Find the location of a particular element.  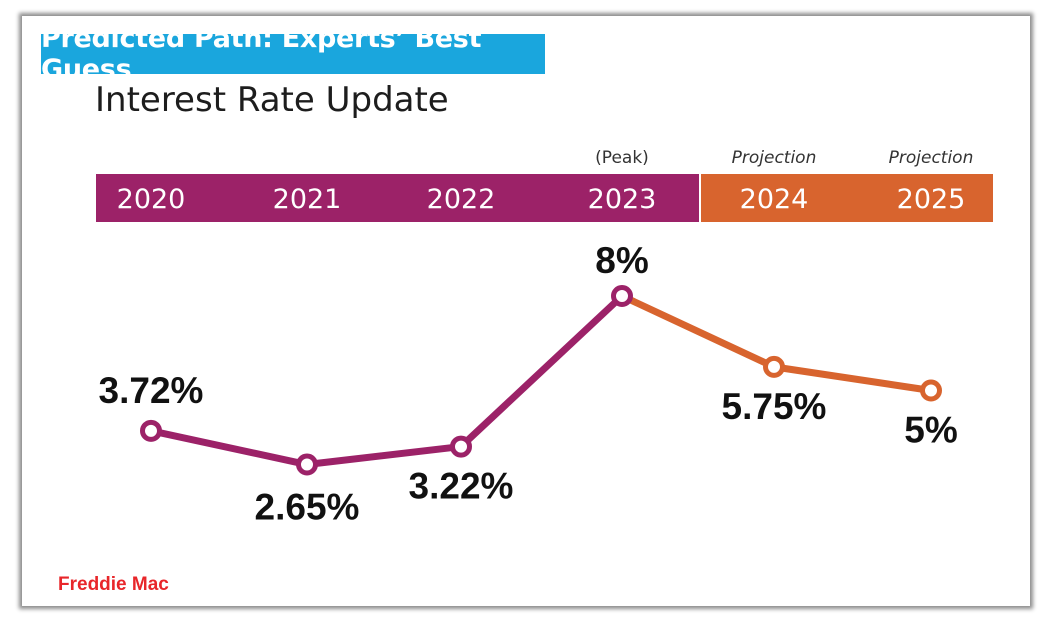

source-label: Freddie Mac is located at coordinates (113, 584).